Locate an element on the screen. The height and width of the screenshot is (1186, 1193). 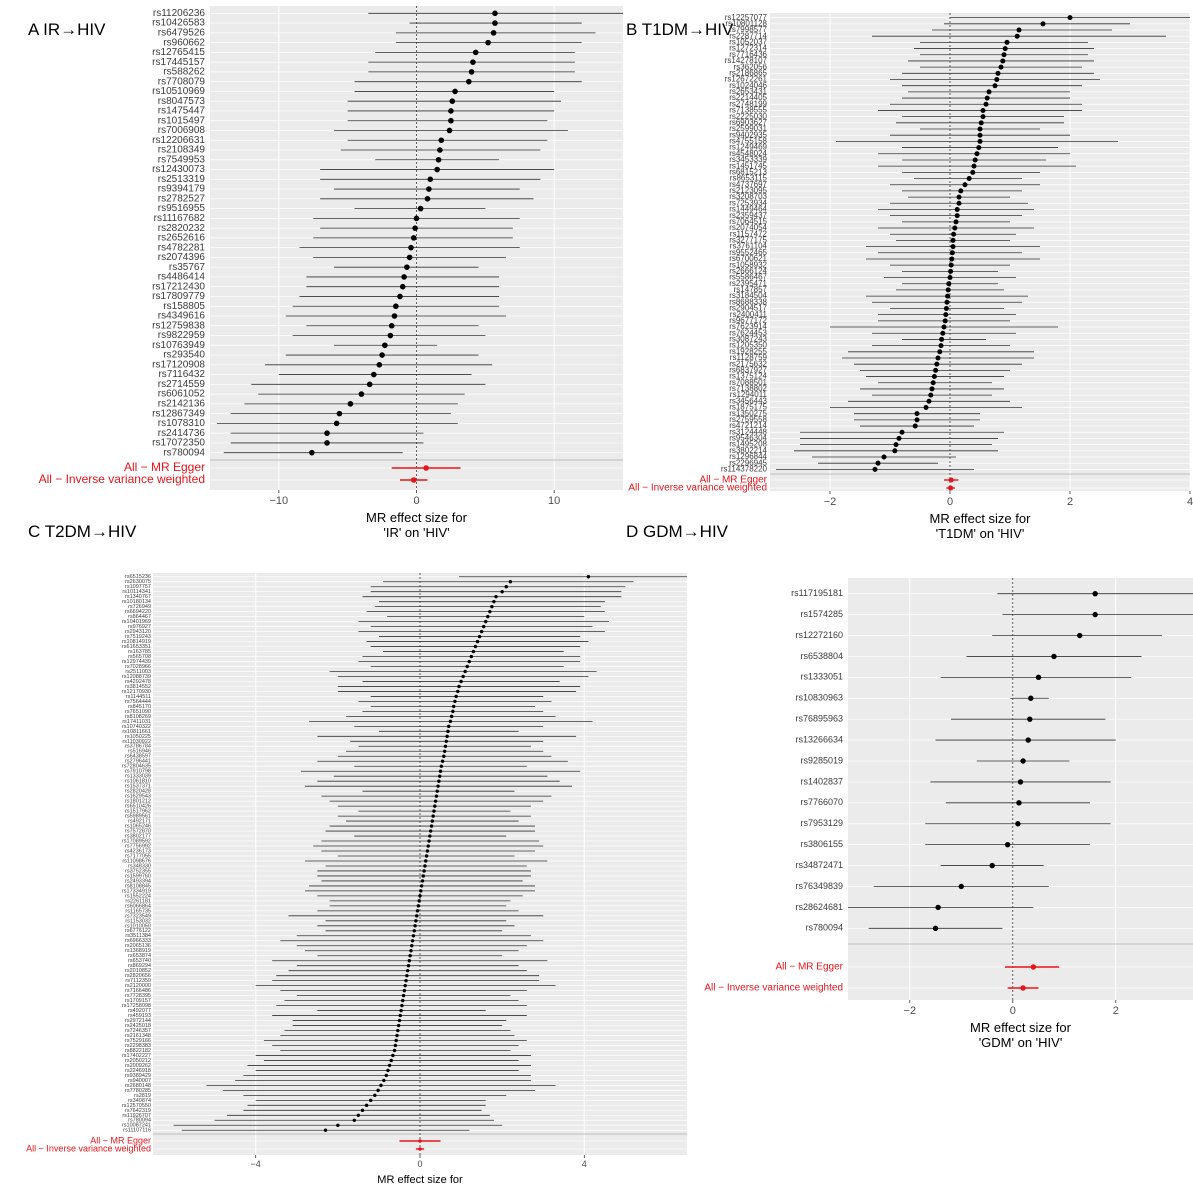
x-tick-label: 4 is located at coordinates (1190, 502).